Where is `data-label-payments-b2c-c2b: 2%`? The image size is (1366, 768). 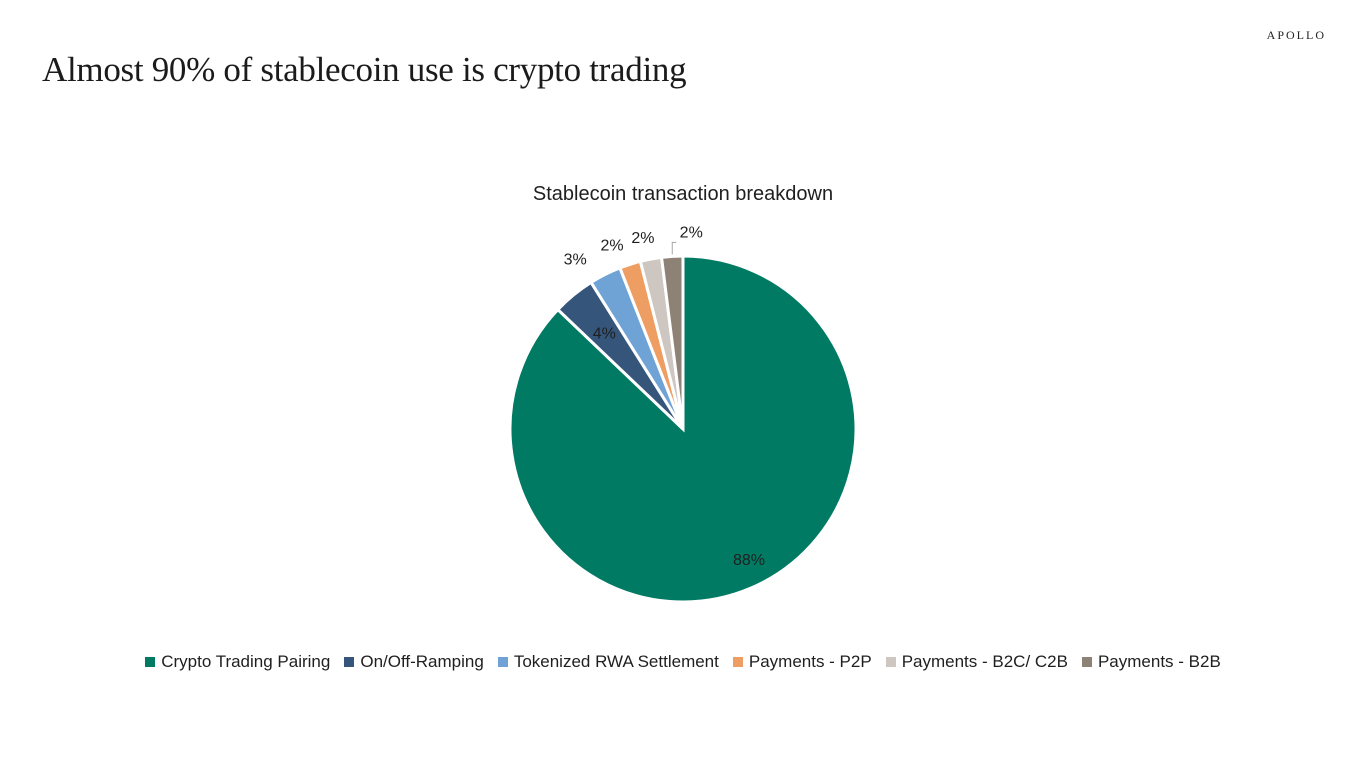 data-label-payments-b2c-c2b: 2% is located at coordinates (642, 238).